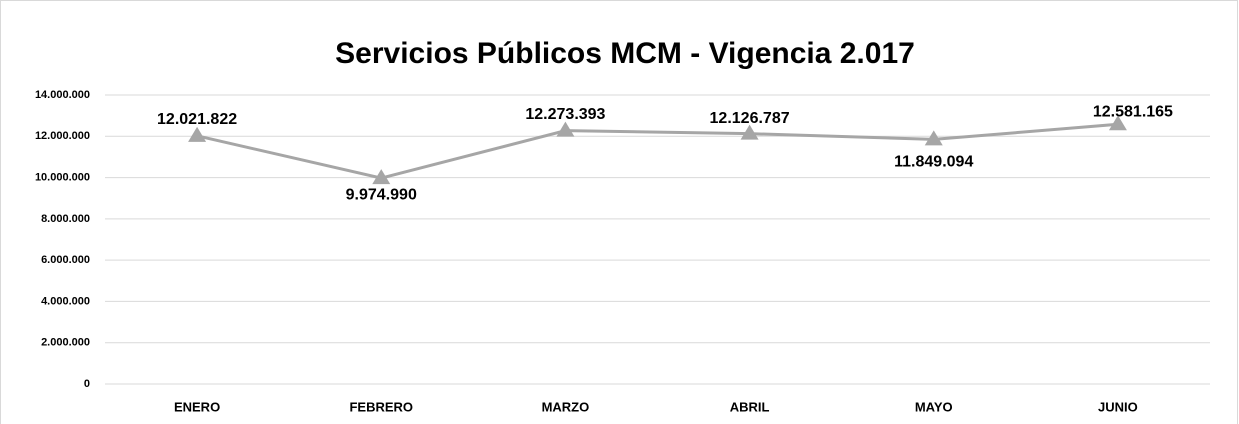 The height and width of the screenshot is (424, 1239). Describe the element at coordinates (65, 219) in the screenshot. I see `y-tick-label: 8.000.000` at that location.